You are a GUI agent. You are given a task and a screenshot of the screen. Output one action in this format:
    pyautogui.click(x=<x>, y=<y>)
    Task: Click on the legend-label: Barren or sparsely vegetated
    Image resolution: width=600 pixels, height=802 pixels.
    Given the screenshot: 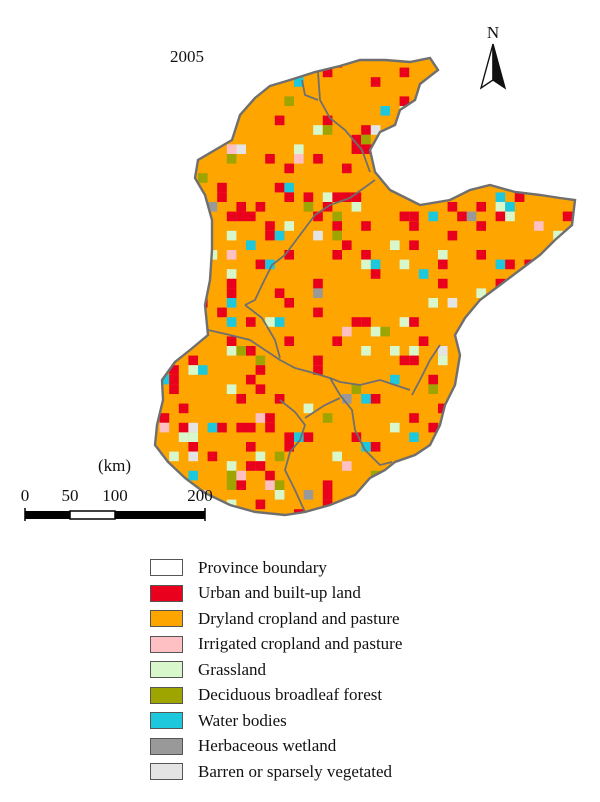 What is the action you would take?
    pyautogui.click(x=295, y=771)
    